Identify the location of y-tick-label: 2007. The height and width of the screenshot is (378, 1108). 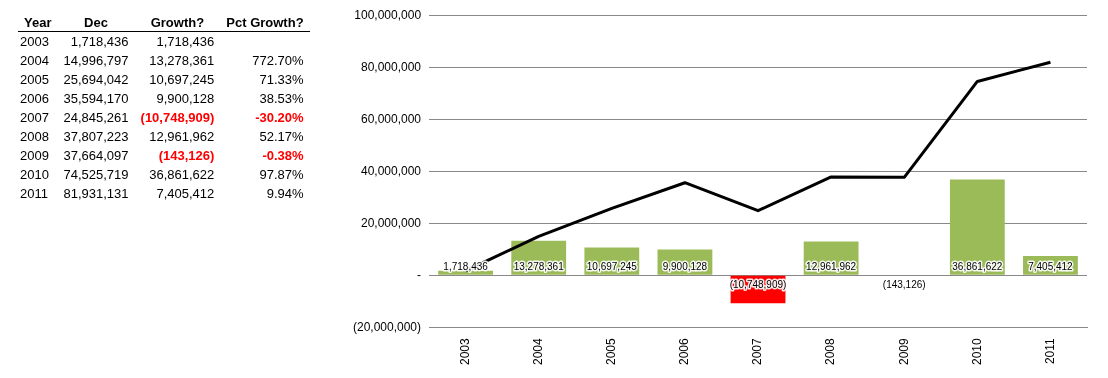
(34, 118).